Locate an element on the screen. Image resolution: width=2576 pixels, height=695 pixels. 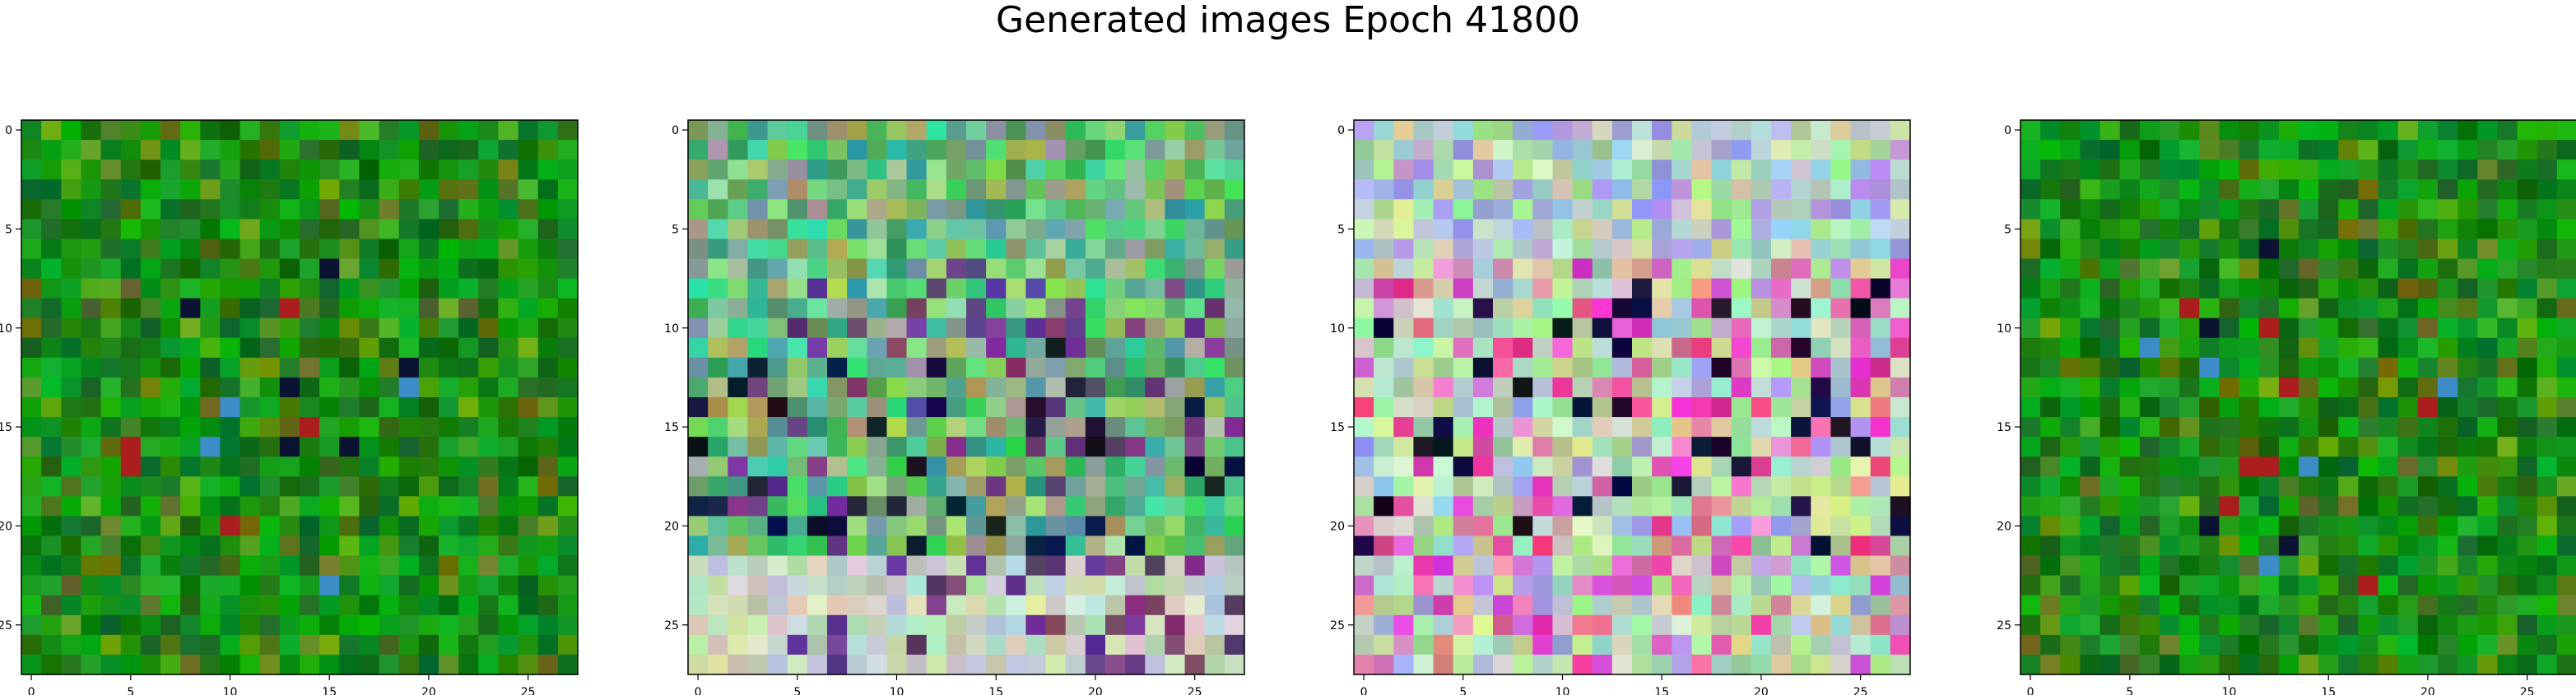
y-tick-label: 0 is located at coordinates (1341, 130).